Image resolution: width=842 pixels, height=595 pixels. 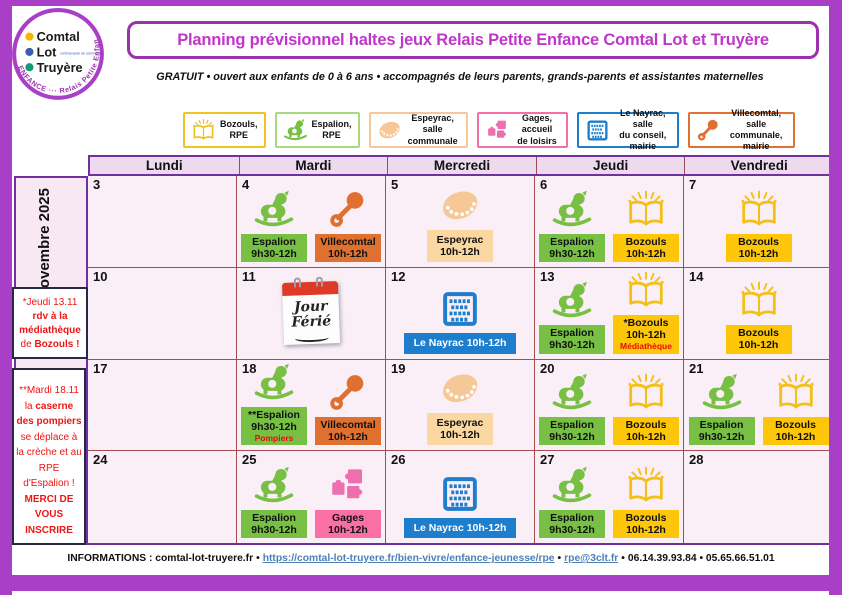 I want to click on event-espeyrac: Espeyrac 10h-12h, so click(x=460, y=429).